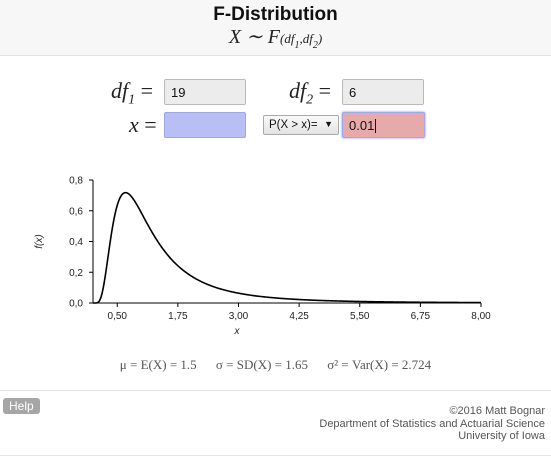 The width and height of the screenshot is (551, 463). I want to click on y-tick-label: 0,2, so click(76, 273).